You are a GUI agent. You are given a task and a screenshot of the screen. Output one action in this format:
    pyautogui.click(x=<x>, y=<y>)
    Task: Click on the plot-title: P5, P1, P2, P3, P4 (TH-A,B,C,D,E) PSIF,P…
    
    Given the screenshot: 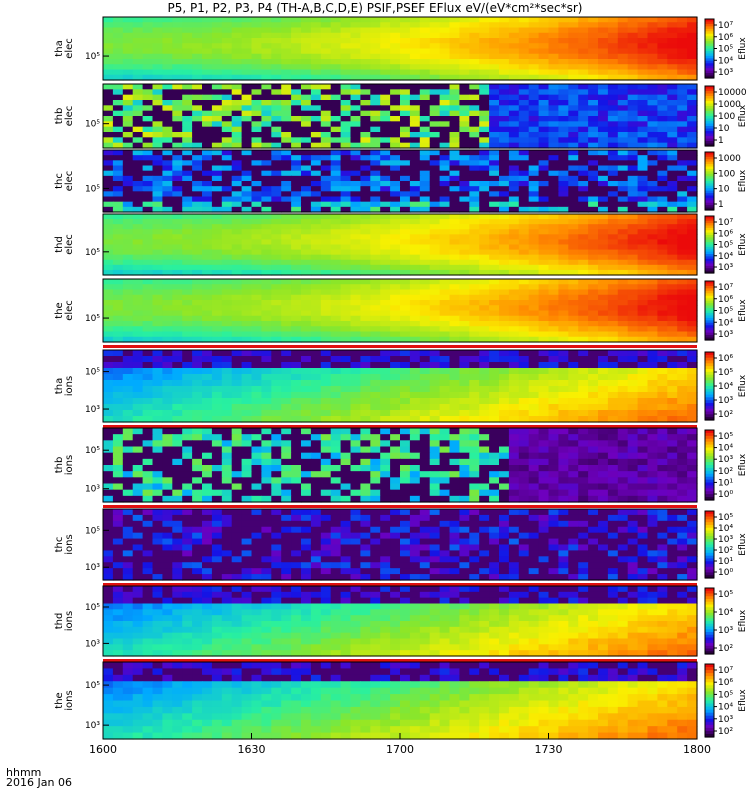 What is the action you would take?
    pyautogui.click(x=375, y=8)
    